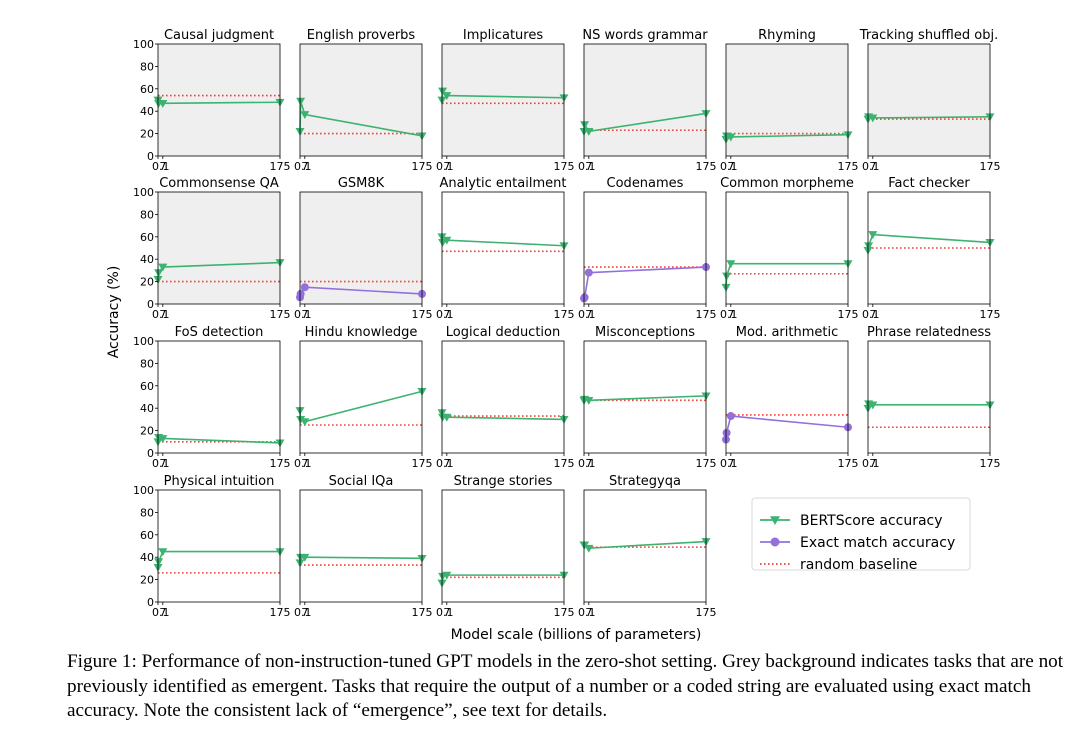 Image resolution: width=1080 pixels, height=739 pixels. What do you see at coordinates (503, 183) in the screenshot?
I see `panel-title: Analytic entailment` at bounding box center [503, 183].